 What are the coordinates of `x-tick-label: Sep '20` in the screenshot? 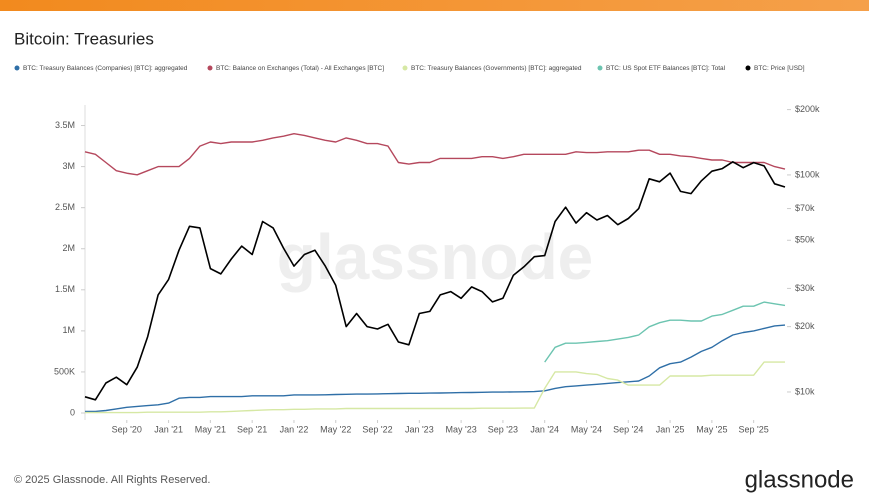 It's located at (127, 429).